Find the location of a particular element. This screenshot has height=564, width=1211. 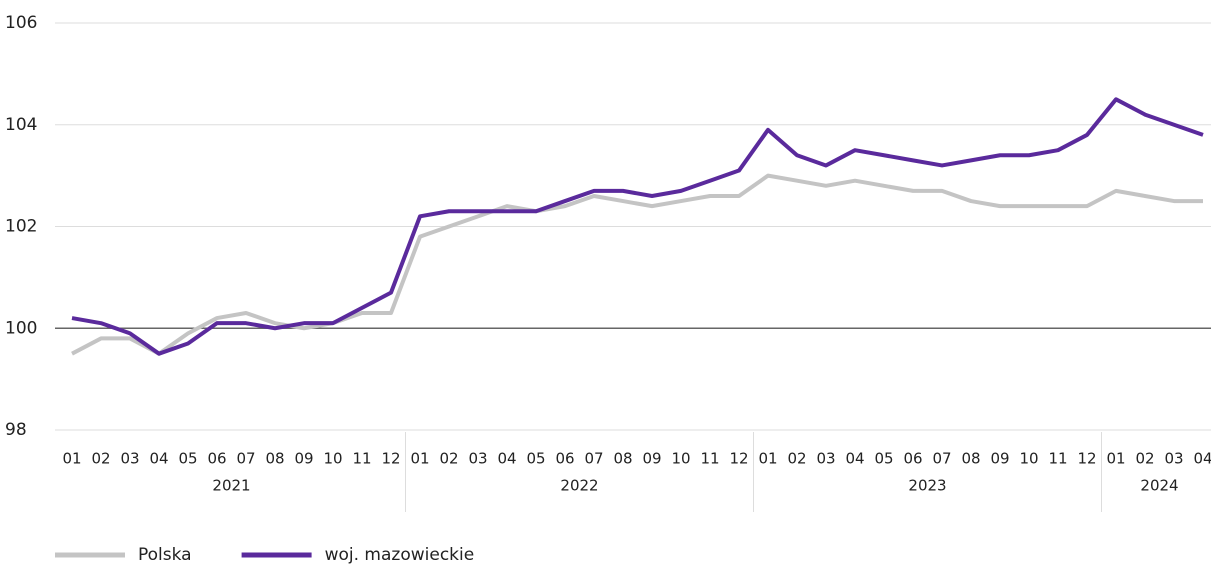

legend-label: woj. mazowieckie is located at coordinates (400, 554).